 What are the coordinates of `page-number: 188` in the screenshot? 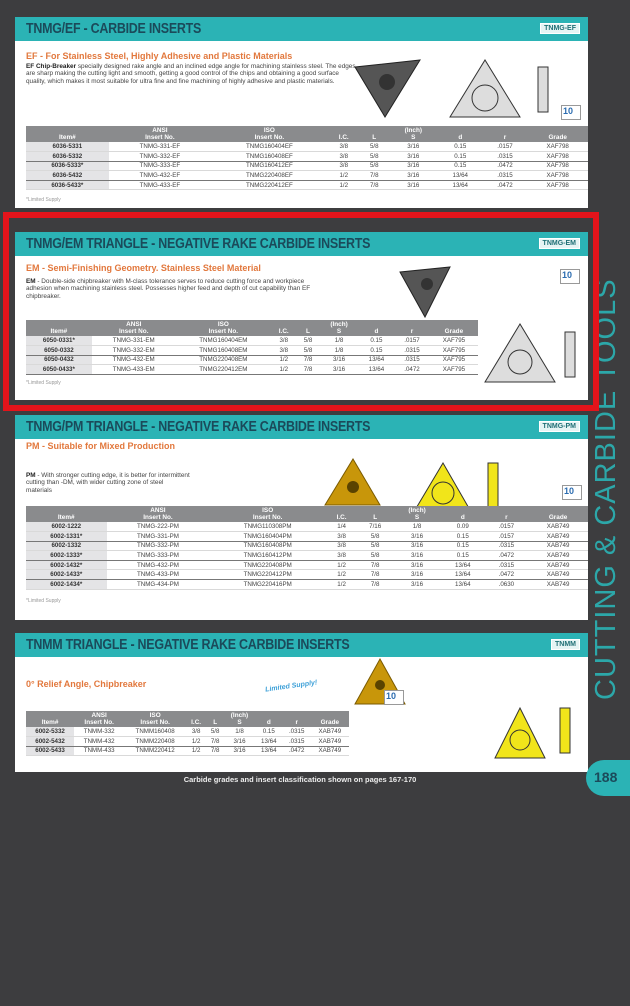 It's located at (608, 778).